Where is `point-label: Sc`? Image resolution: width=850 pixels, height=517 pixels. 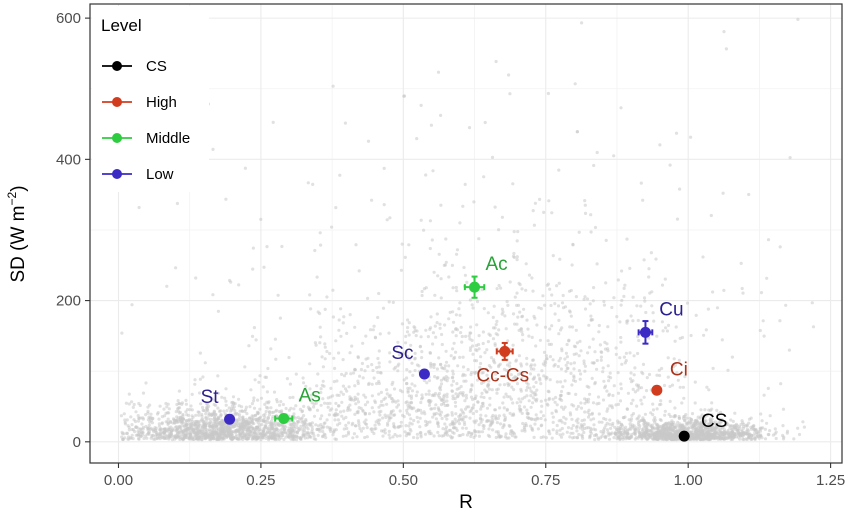
point-label: Sc is located at coordinates (402, 353).